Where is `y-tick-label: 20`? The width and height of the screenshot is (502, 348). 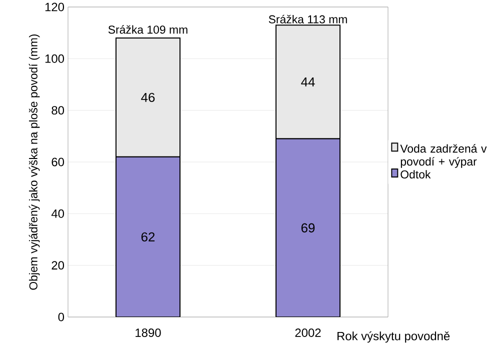
y-tick-label: 20 is located at coordinates (58, 265).